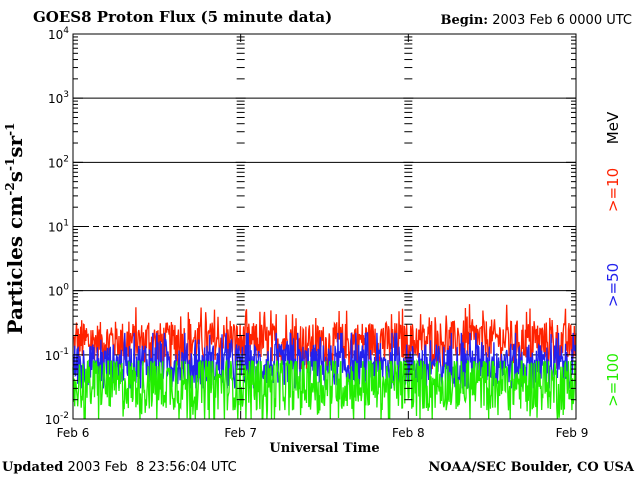  What do you see at coordinates (73, 433) in the screenshot?
I see `x-tick-label: Feb 6` at bounding box center [73, 433].